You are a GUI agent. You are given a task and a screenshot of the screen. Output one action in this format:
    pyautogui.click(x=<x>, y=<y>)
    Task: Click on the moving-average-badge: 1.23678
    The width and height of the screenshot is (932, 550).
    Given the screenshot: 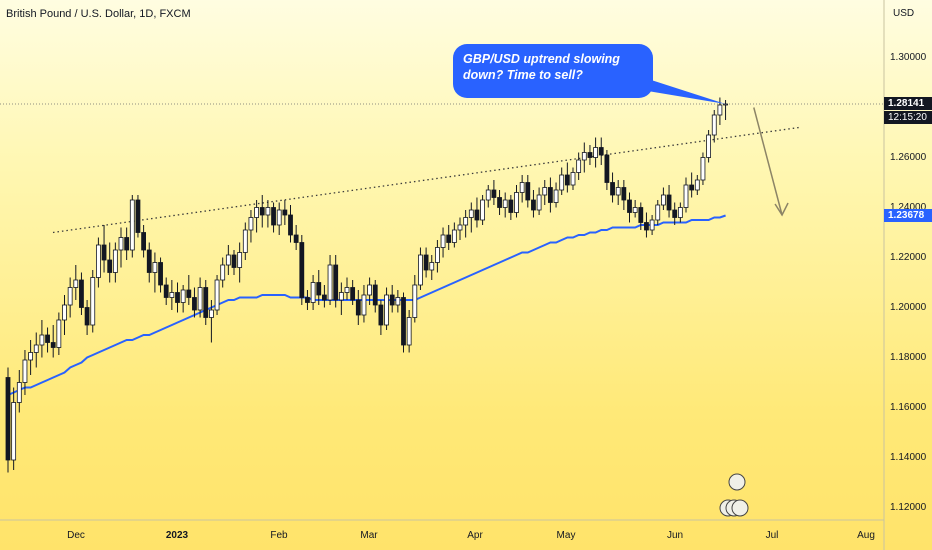 What is the action you would take?
    pyautogui.click(x=908, y=215)
    